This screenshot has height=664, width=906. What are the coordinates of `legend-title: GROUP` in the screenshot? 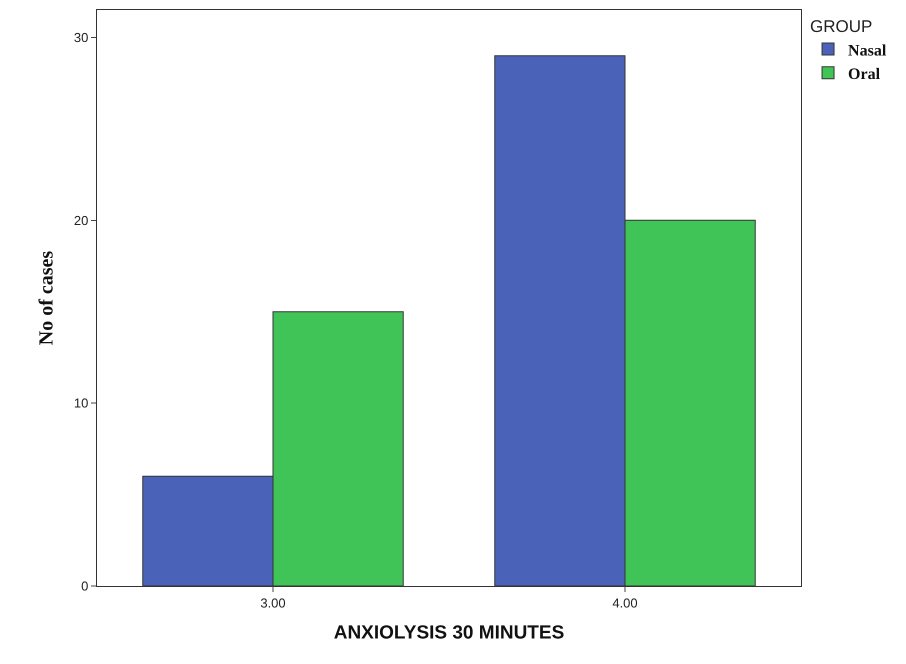 It's located at (841, 26).